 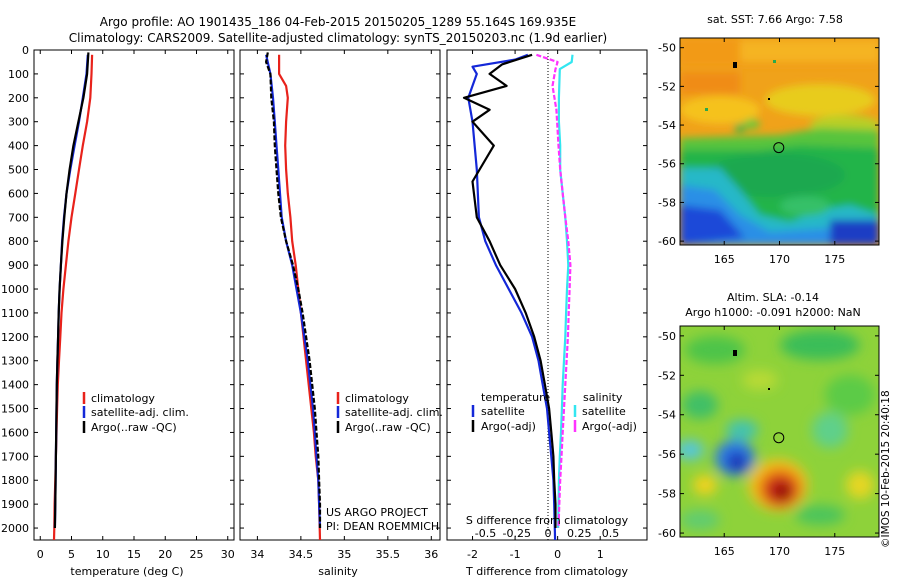 I want to click on depth-tick-label: 1300, so click(x=15, y=361).